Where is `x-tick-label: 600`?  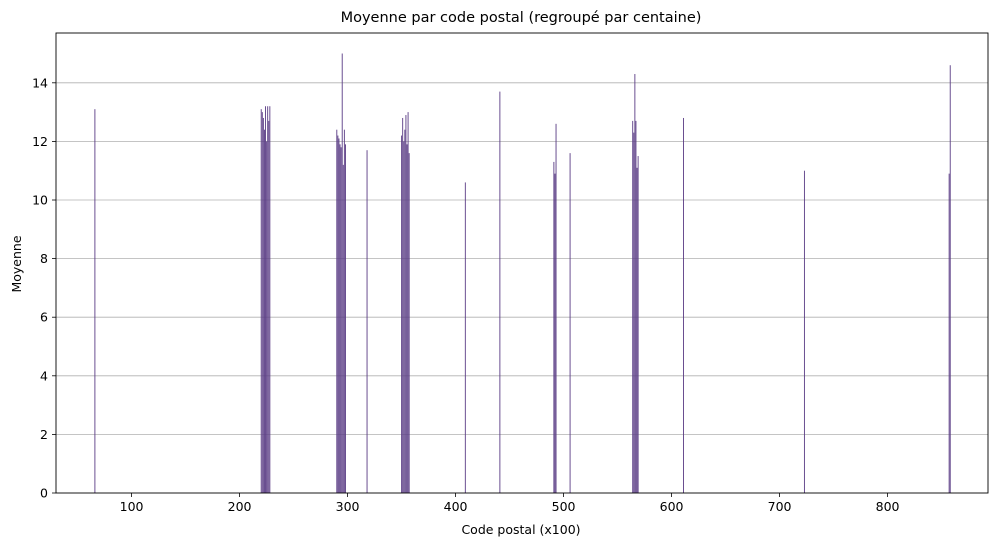
x-tick-label: 600 is located at coordinates (672, 506).